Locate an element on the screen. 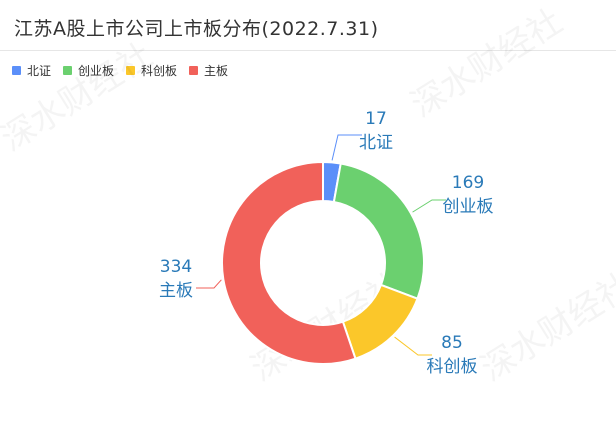  legend-swatch-beizheng is located at coordinates (16, 70).